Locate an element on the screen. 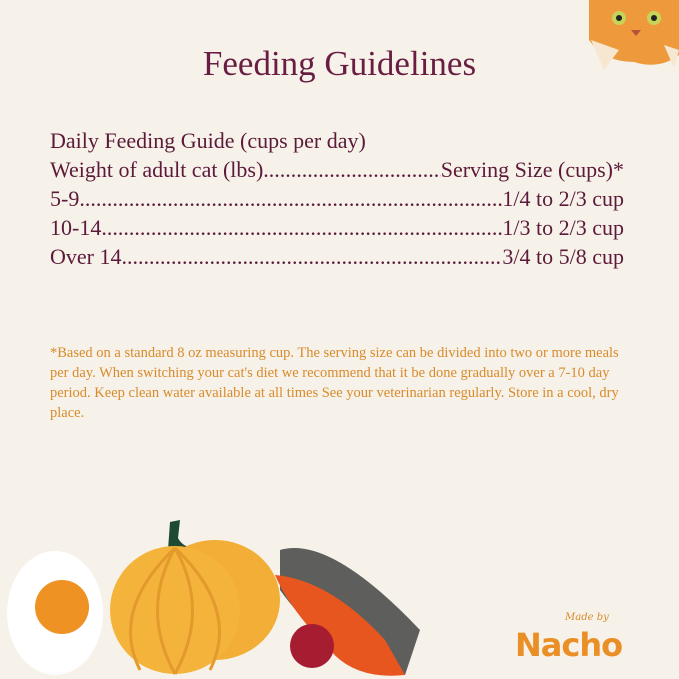 The width and height of the screenshot is (679, 679). guide-row: 5-9 1/4 to 2/3 cup is located at coordinates (337, 198).